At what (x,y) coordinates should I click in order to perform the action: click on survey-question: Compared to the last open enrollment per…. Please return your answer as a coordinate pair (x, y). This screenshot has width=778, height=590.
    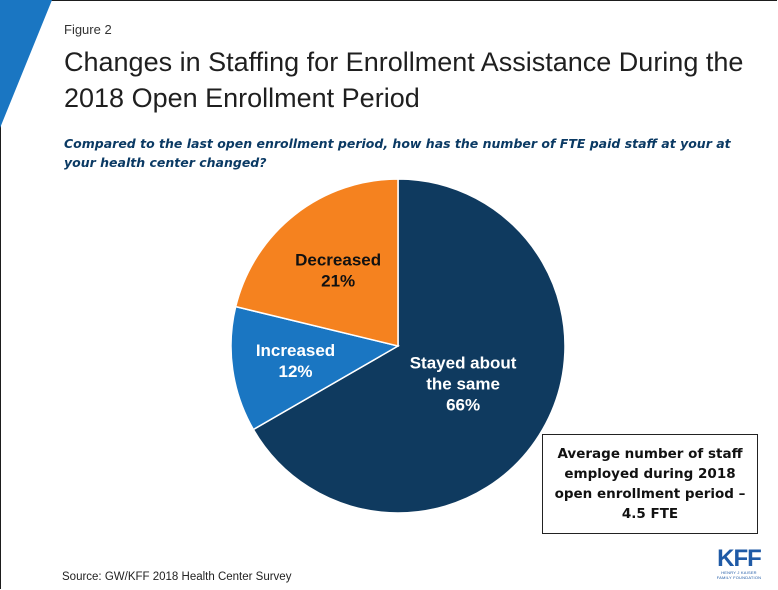
    Looking at the image, I should click on (397, 153).